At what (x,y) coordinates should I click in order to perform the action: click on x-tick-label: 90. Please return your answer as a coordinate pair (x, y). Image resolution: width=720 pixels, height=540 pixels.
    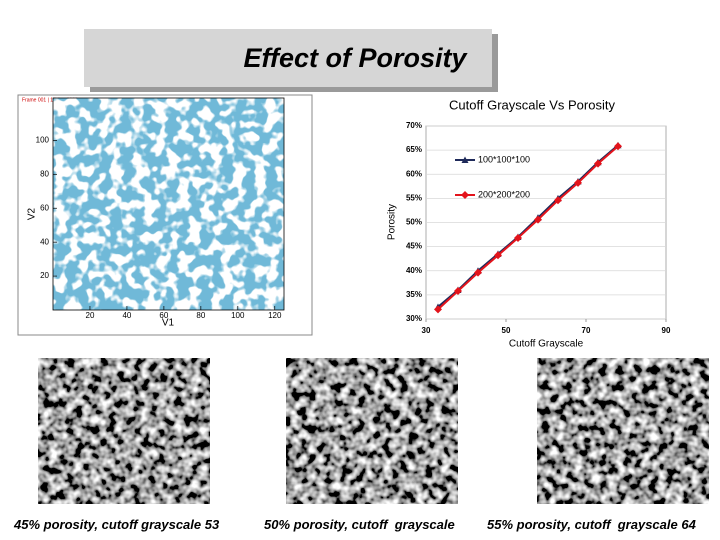
    Looking at the image, I should click on (666, 330).